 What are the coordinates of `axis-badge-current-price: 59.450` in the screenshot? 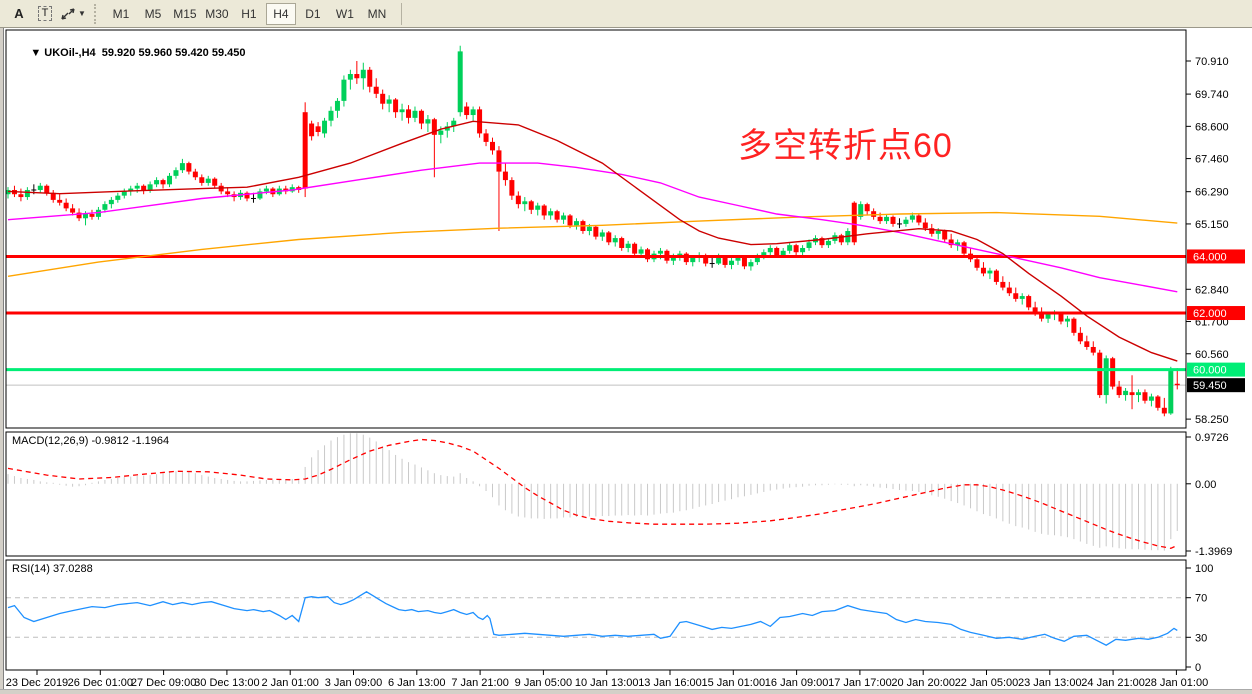 It's located at (1216, 385).